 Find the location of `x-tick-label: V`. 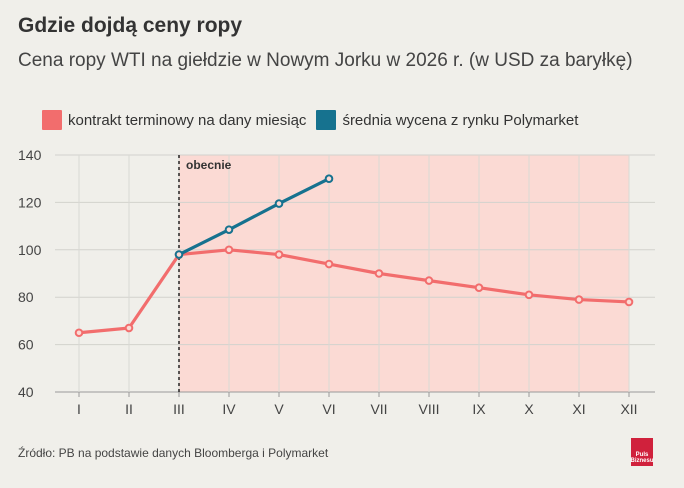

x-tick-label: V is located at coordinates (279, 409).